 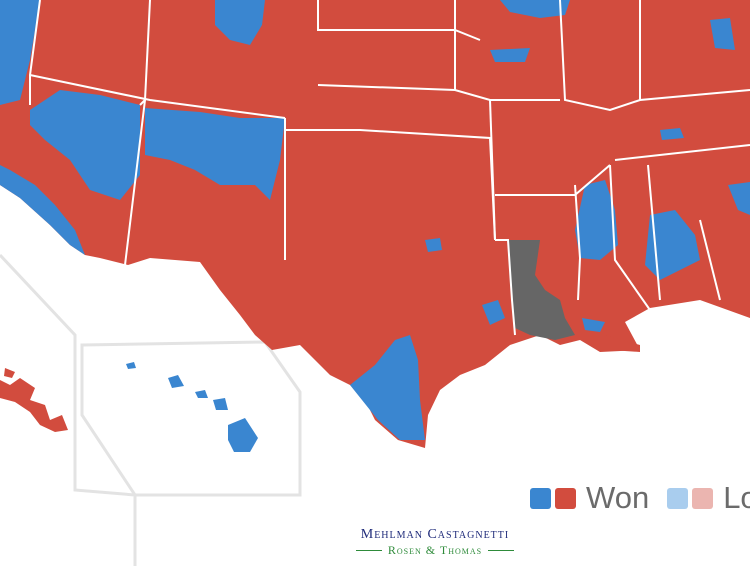 What do you see at coordinates (736, 497) in the screenshot?
I see `legend-lost-label: Lost` at bounding box center [736, 497].